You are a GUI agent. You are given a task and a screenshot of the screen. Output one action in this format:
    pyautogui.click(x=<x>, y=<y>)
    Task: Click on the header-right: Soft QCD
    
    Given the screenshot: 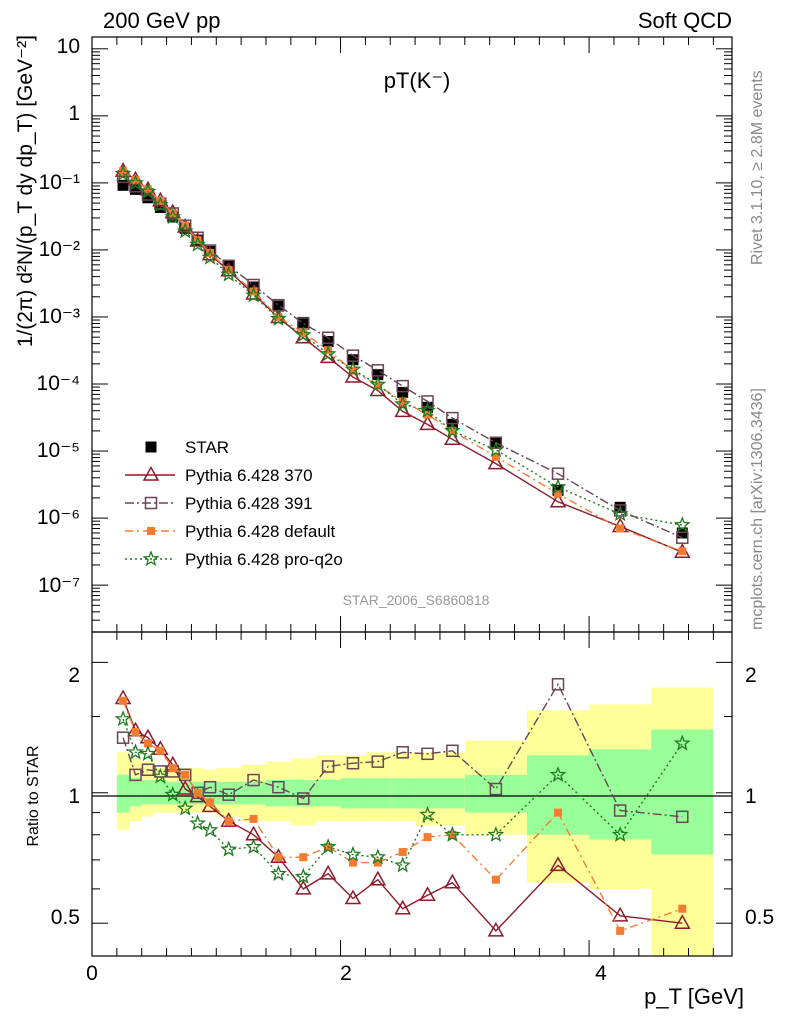 What is the action you would take?
    pyautogui.click(x=685, y=20)
    